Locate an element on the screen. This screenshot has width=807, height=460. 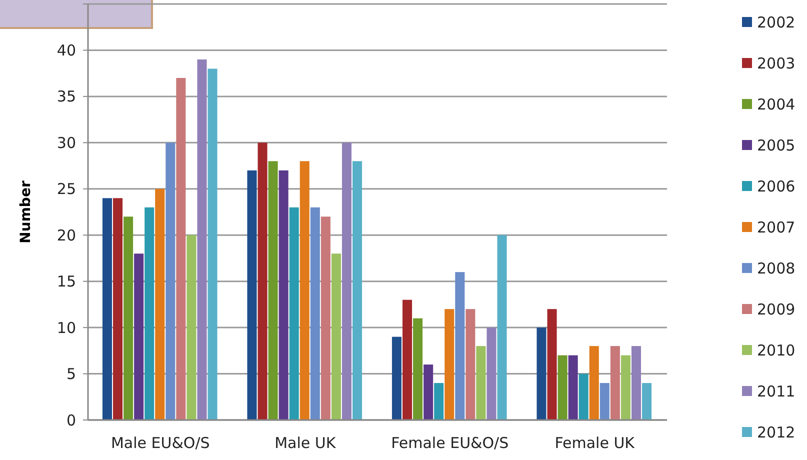
legend-label: 2004 is located at coordinates (776, 104).